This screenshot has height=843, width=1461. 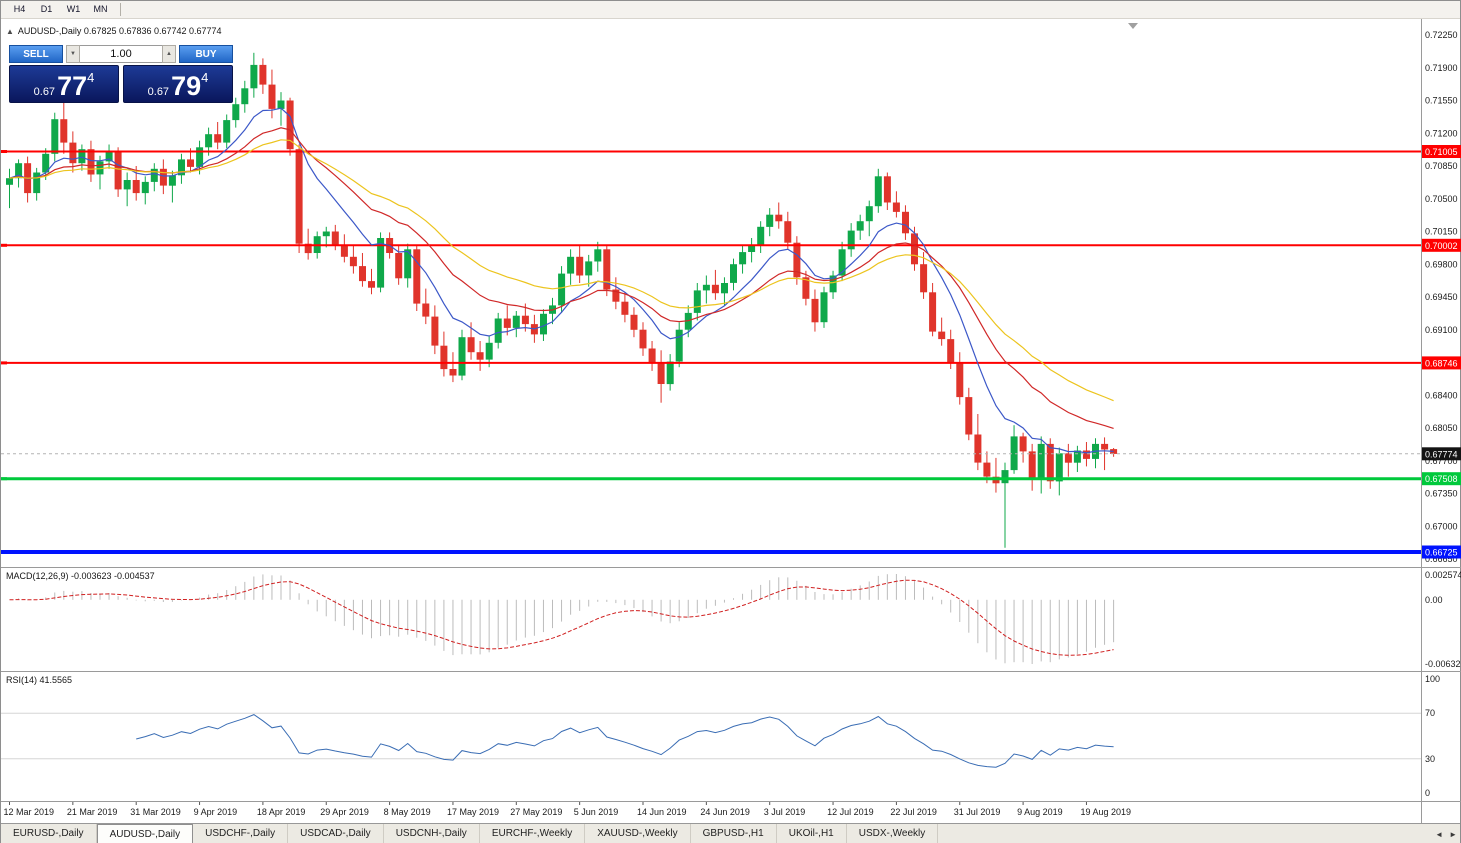 What do you see at coordinates (1441, 428) in the screenshot?
I see `svg-text: 0.68050` at bounding box center [1441, 428].